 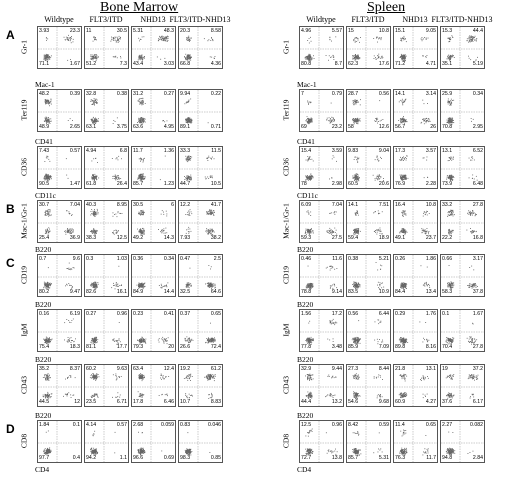 I want to click on quadrant-upper-left-value: 0.7, so click(x=43, y=259).